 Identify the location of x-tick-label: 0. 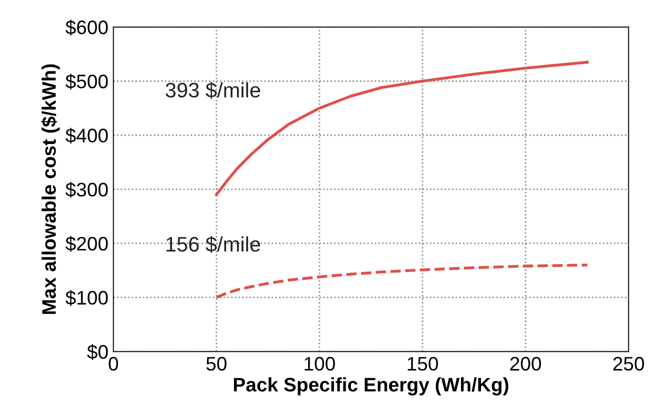
(113, 363).